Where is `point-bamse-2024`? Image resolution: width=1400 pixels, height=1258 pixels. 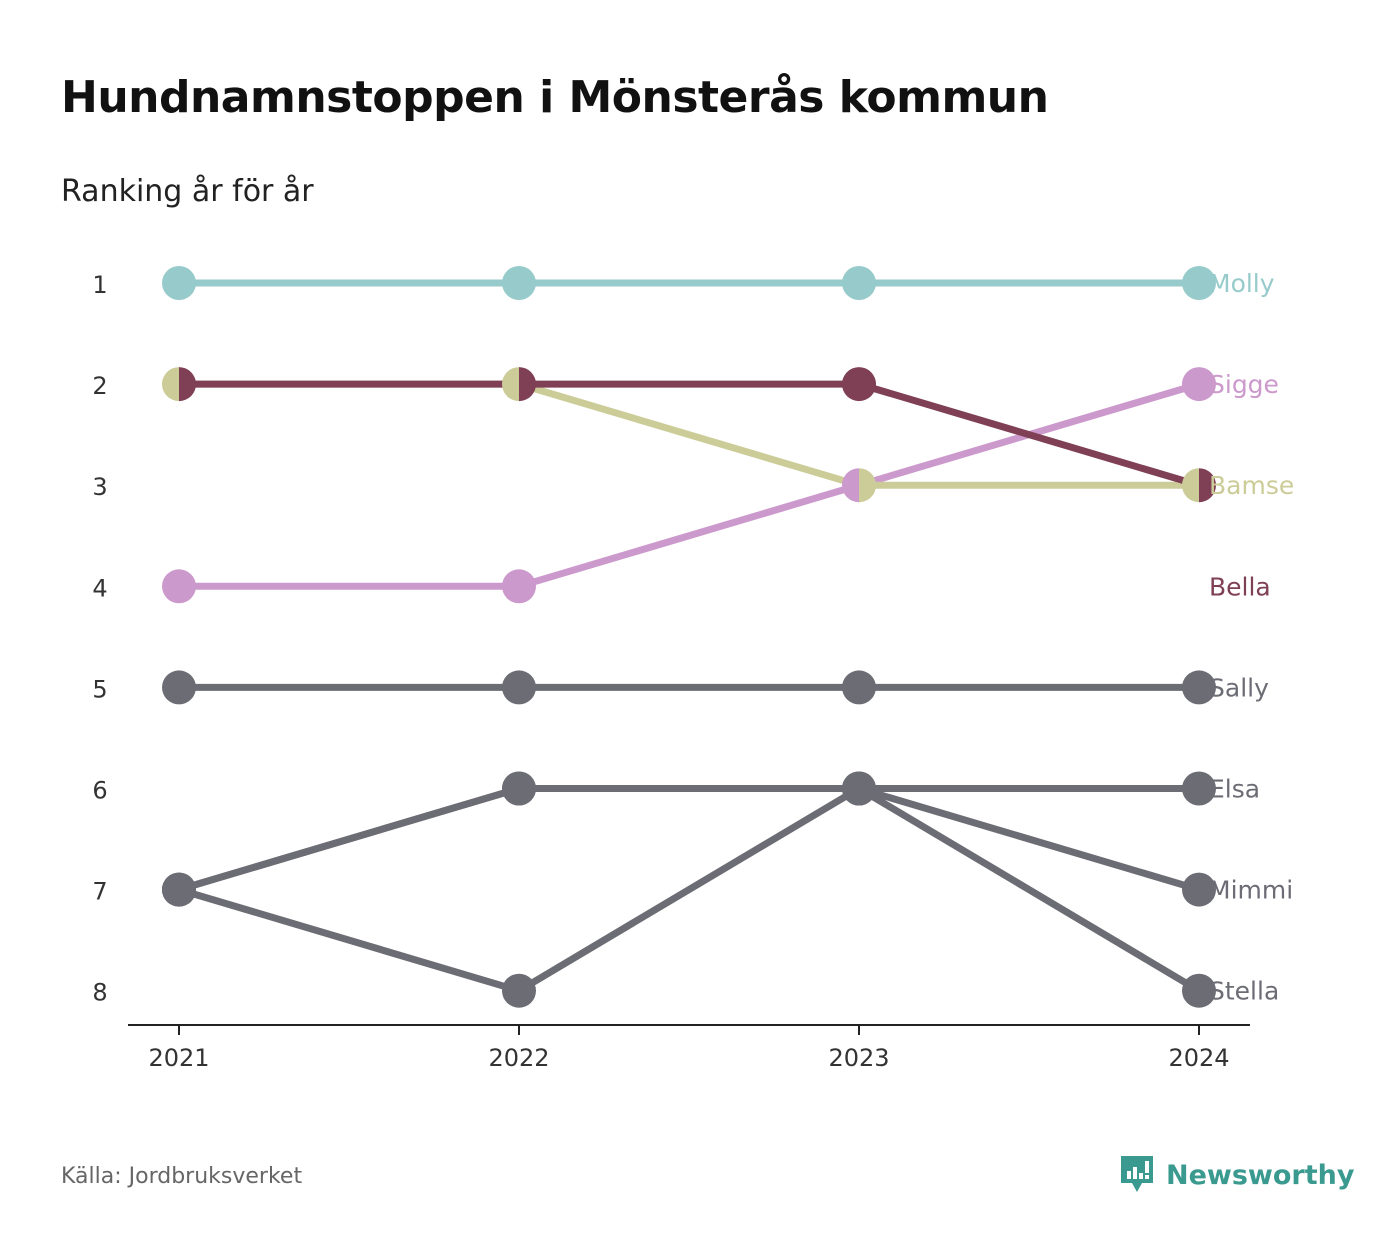
point-bamse-2024 is located at coordinates (1190, 485).